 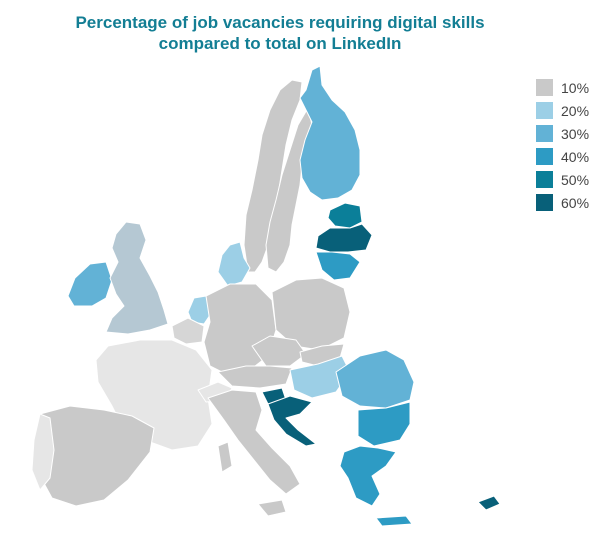 I want to click on region-cyprus, so click(x=489, y=503).